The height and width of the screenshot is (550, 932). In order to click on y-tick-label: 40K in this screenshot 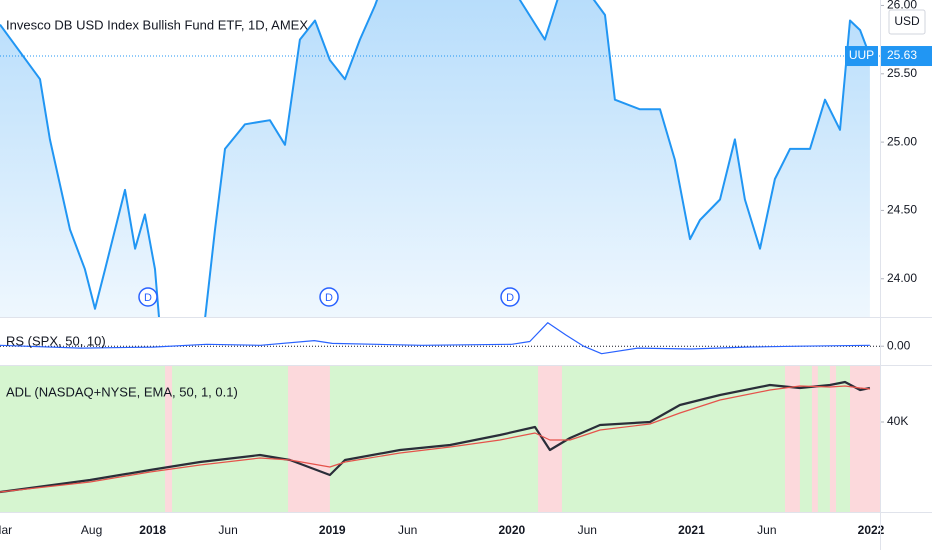, I will do `click(897, 421)`.